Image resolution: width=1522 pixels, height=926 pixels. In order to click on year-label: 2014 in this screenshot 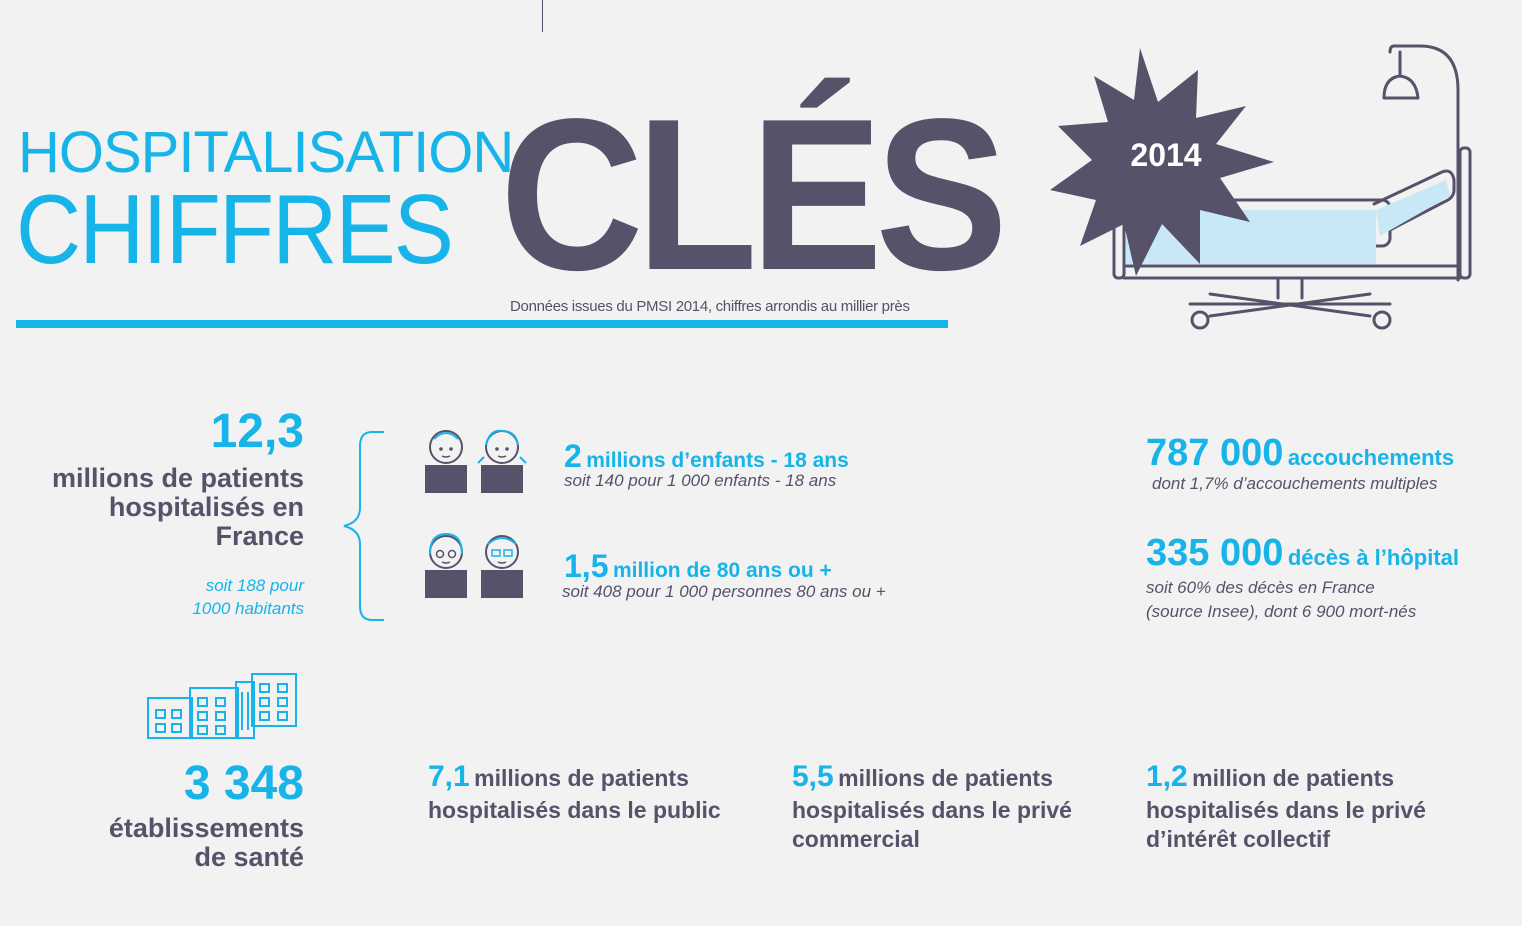, I will do `click(1165, 155)`.